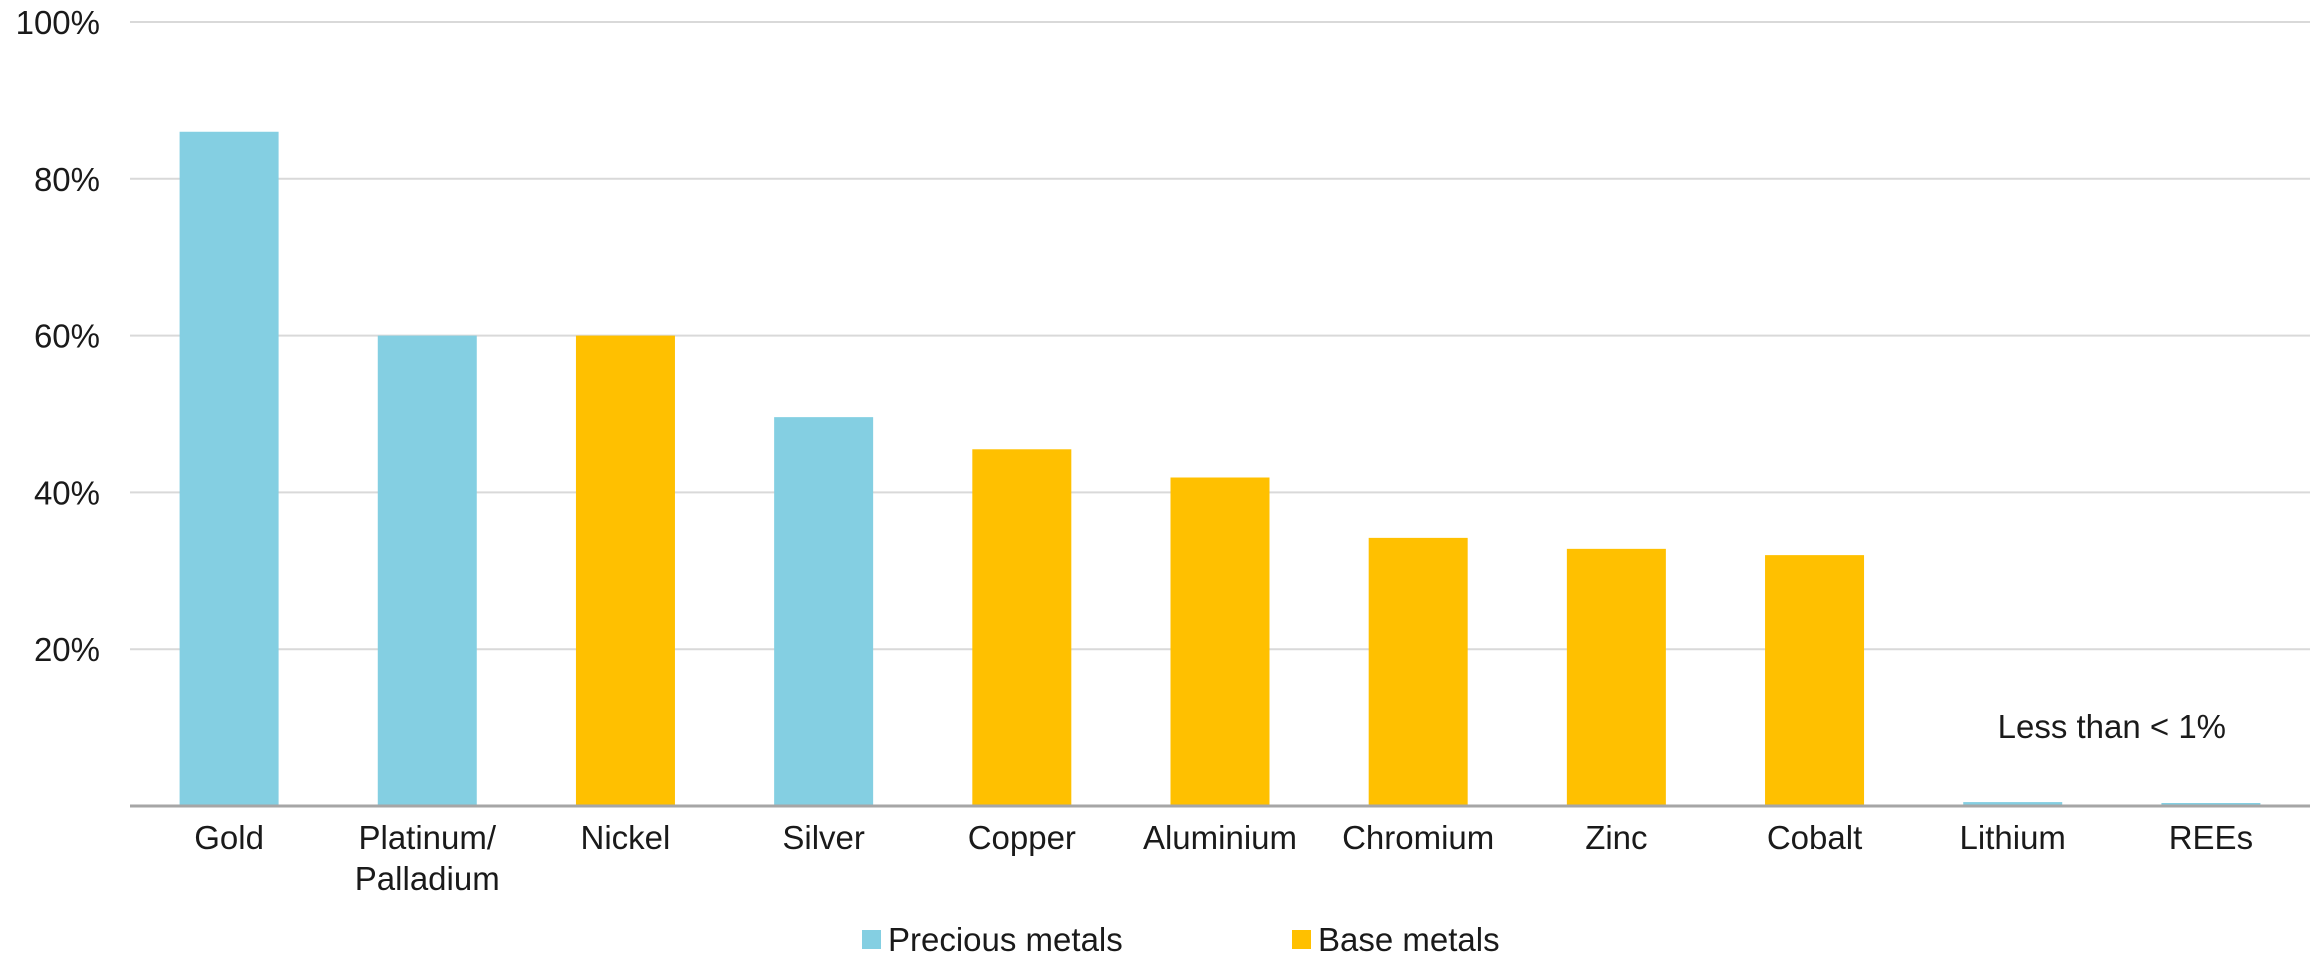 The image size is (2323, 961). I want to click on y-axis-tick-labels: 20% 40% 60% 80% 100%, so click(58, 336).